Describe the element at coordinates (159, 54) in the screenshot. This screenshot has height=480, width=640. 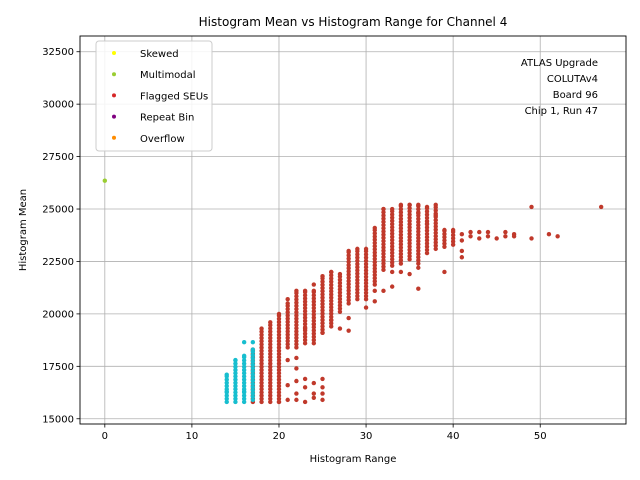
I see `legend-label: Skewed` at that location.